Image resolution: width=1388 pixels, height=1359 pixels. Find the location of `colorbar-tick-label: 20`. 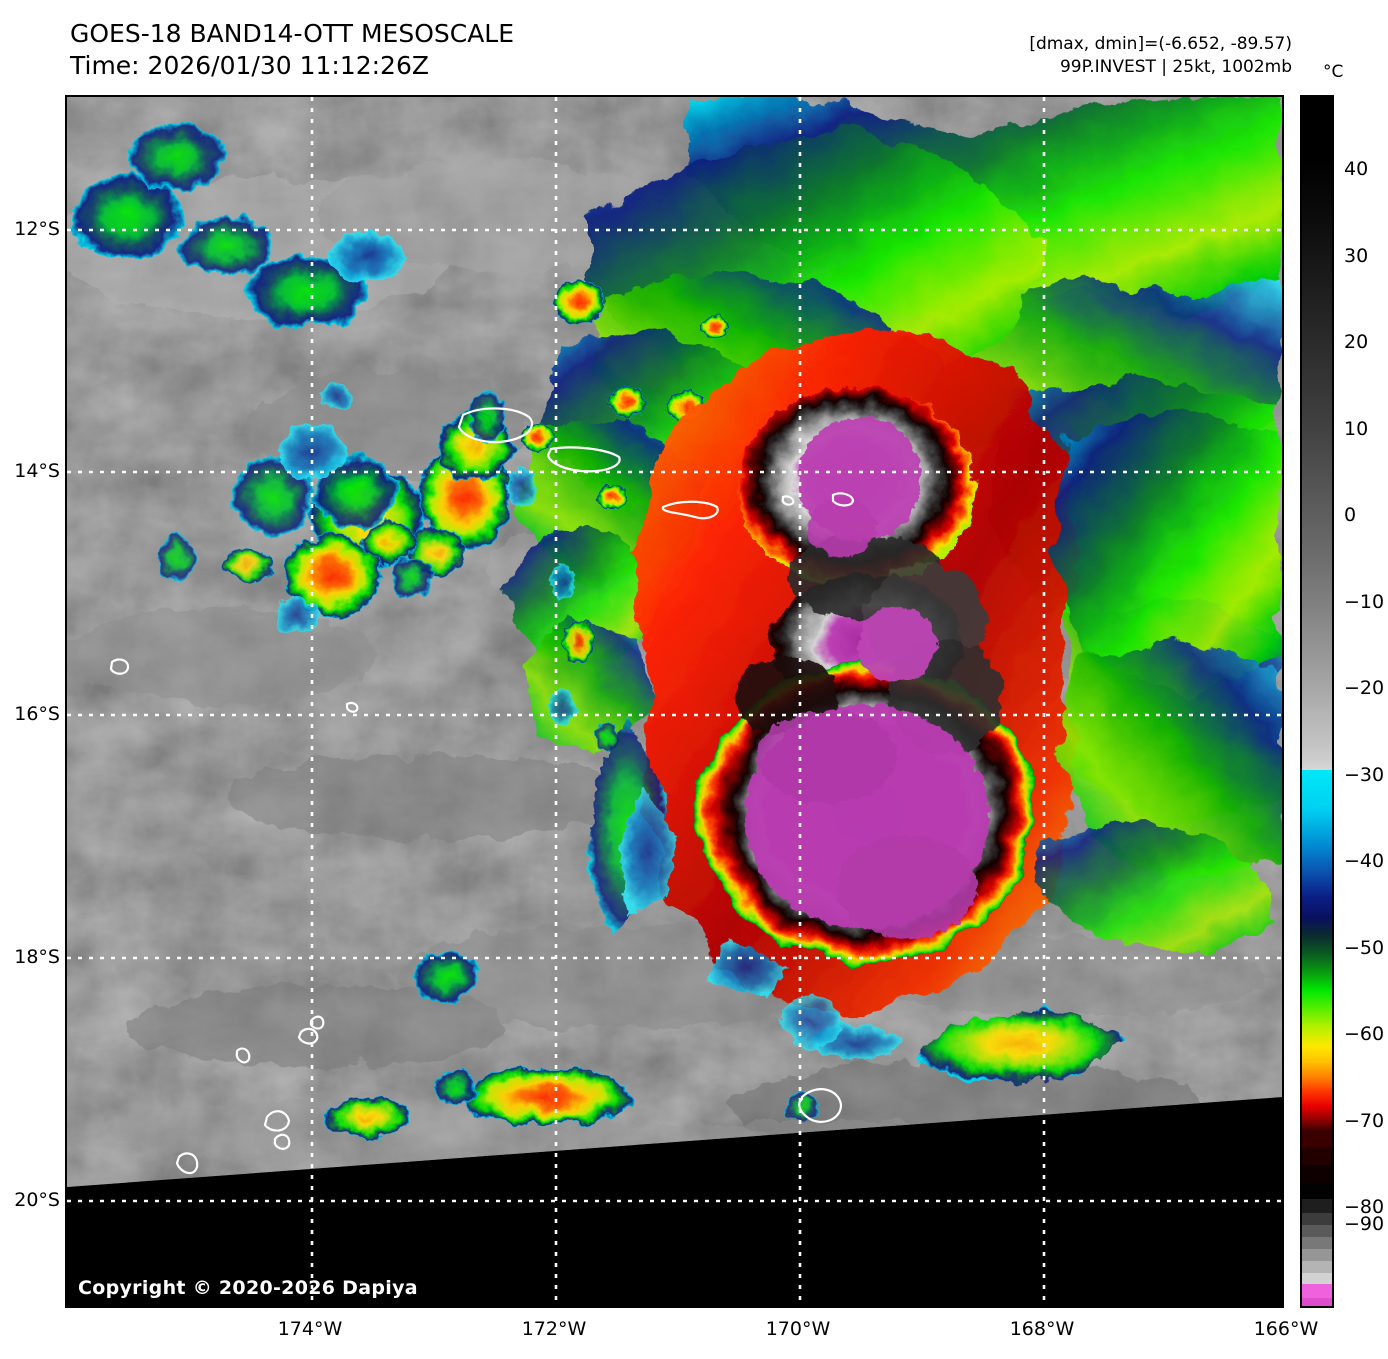

colorbar-tick-label: 20 is located at coordinates (1356, 342).